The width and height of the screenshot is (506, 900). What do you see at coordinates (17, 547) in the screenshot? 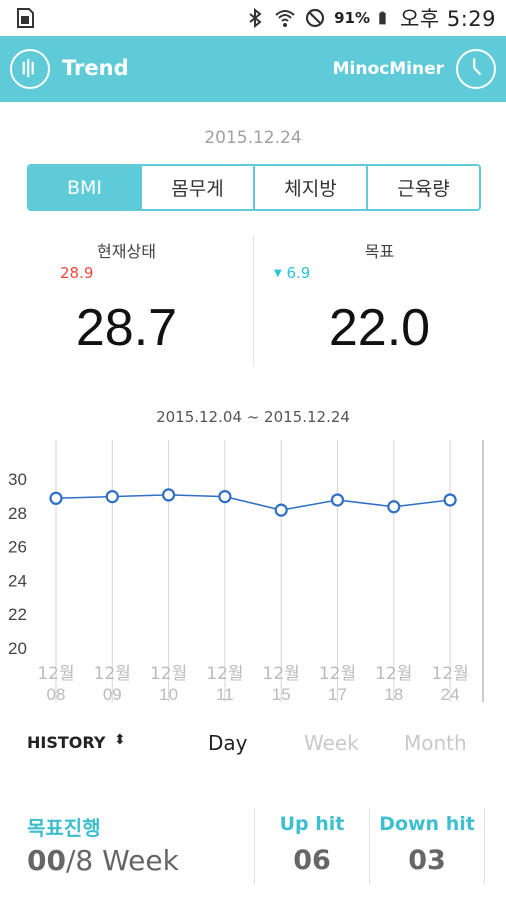
I see `y-tick-label: 26` at bounding box center [17, 547].